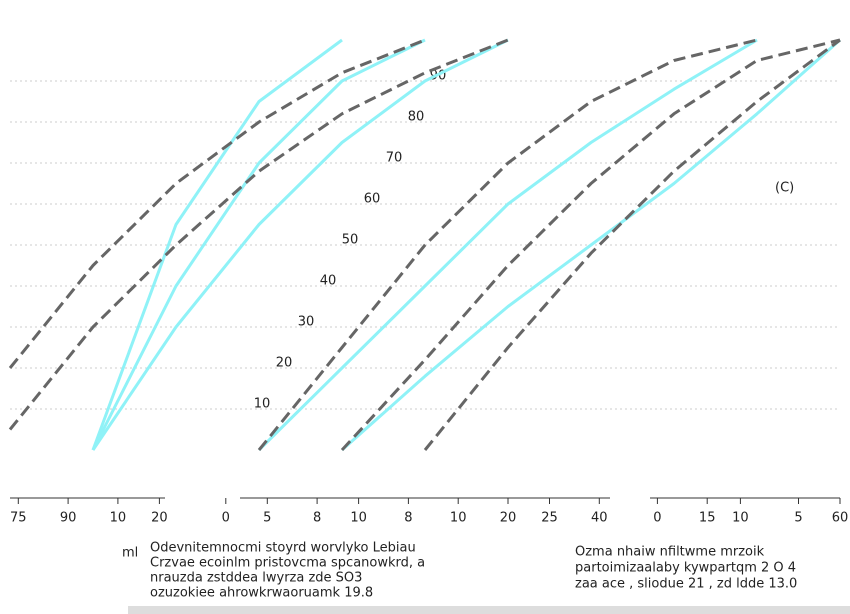  I want to click on caption-right: zaa ace , sliodue 21 , zd ldde 13.0, so click(686, 584).